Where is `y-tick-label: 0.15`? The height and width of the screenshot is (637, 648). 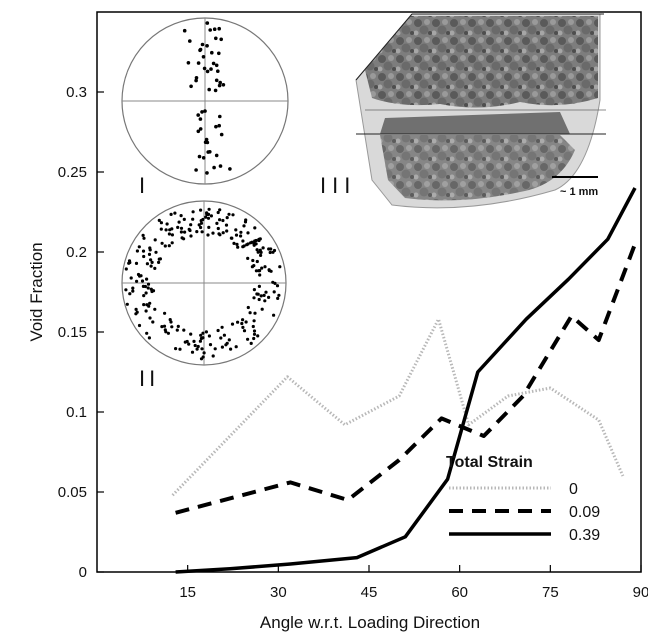 y-tick-label: 0.15 is located at coordinates (72, 332).